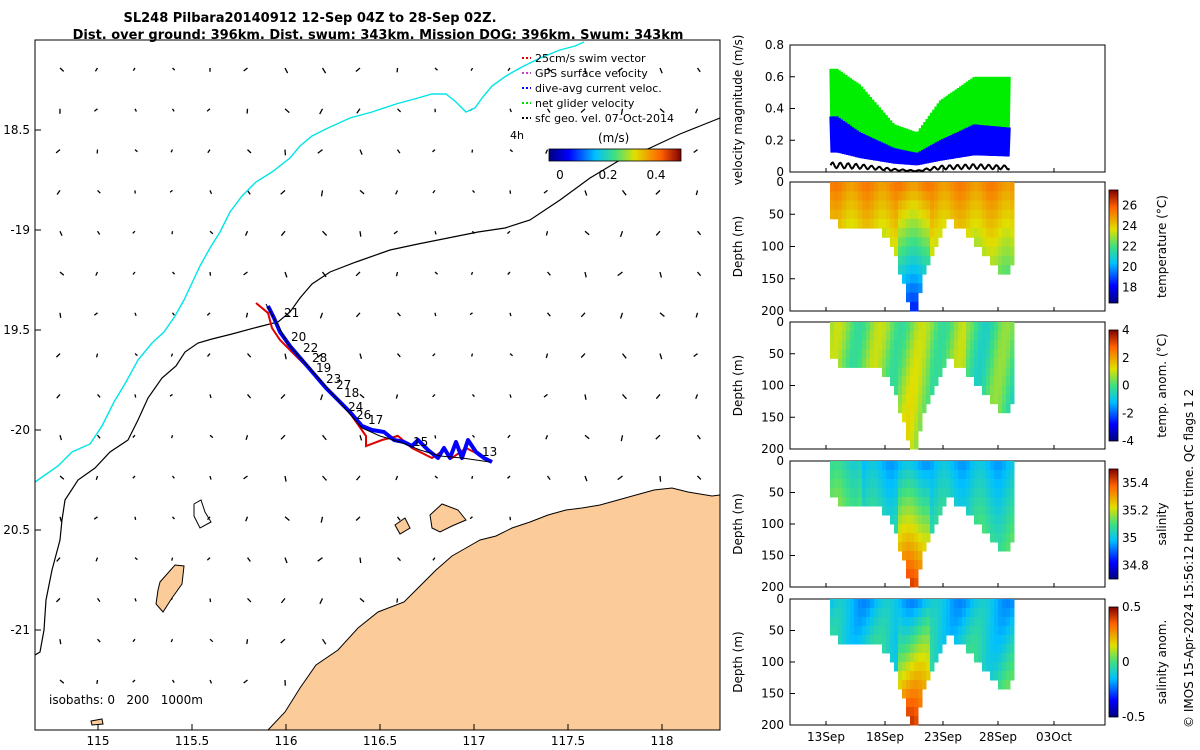 The image size is (1200, 750). I want to click on map-y-tick-label: 18.5, so click(16, 130).